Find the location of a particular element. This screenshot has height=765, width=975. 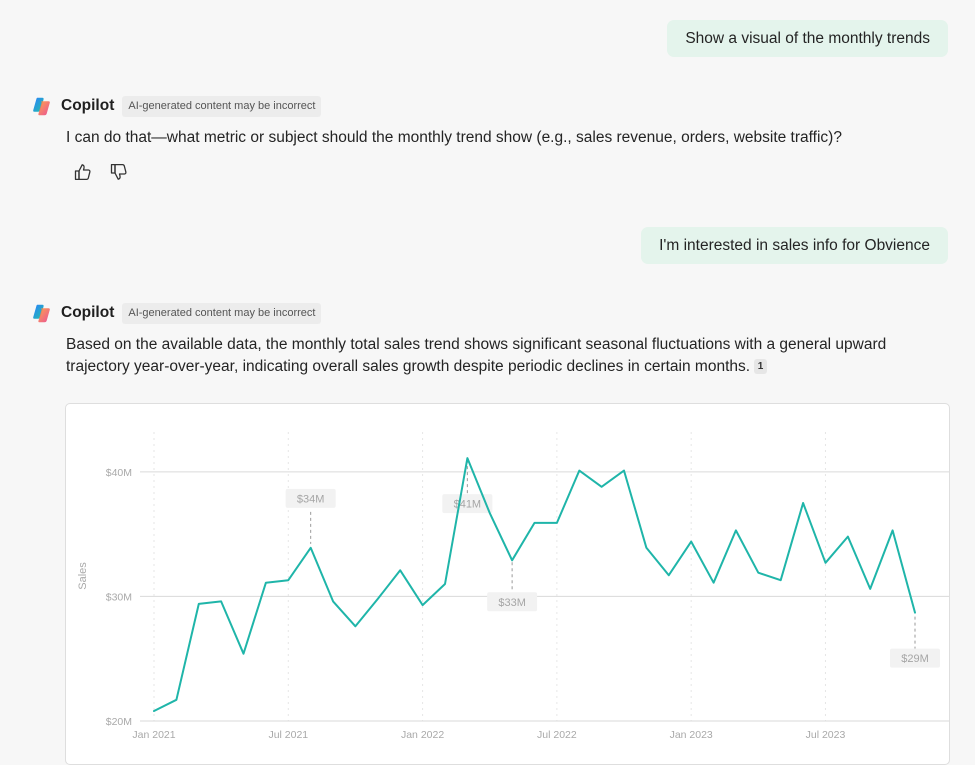

y-tick-label: $20M is located at coordinates (119, 722).